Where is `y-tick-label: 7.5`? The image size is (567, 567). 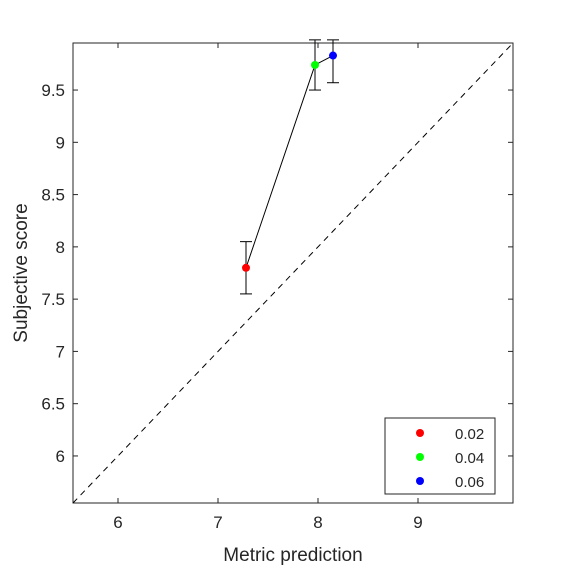 y-tick-label: 7.5 is located at coordinates (53, 299).